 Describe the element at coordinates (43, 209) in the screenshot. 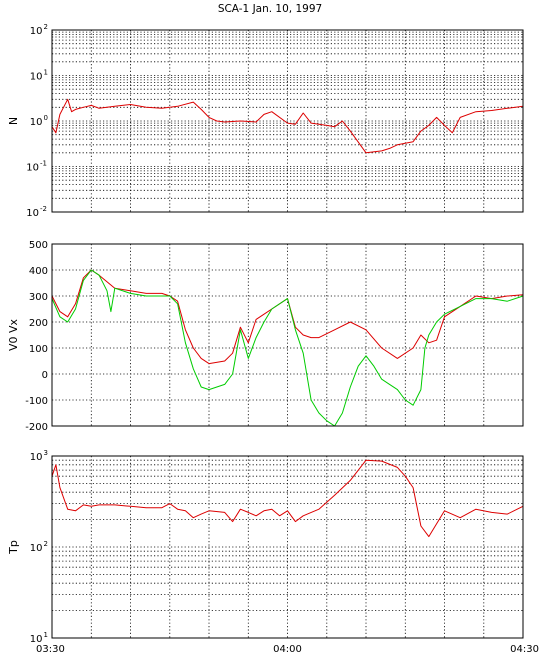

I see `y-tick-exponent: -2` at that location.